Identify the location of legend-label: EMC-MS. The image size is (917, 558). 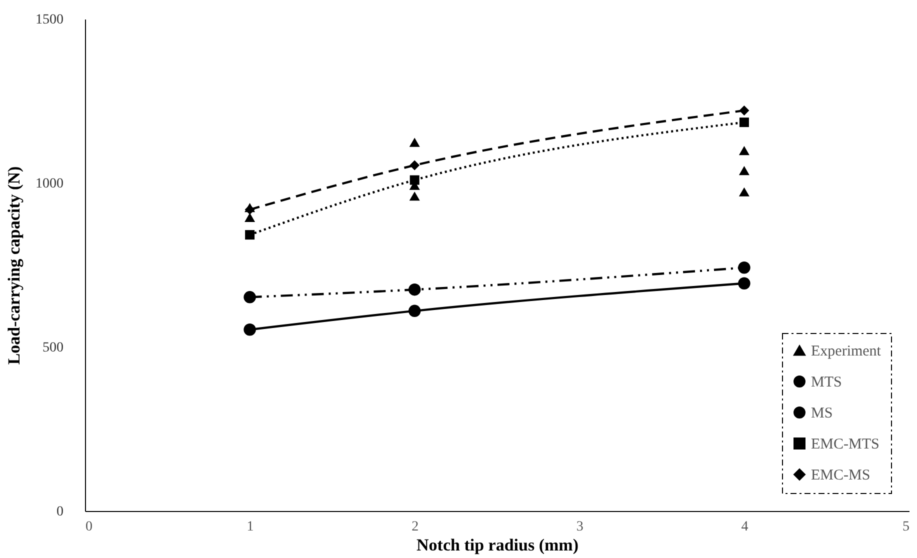
(840, 476).